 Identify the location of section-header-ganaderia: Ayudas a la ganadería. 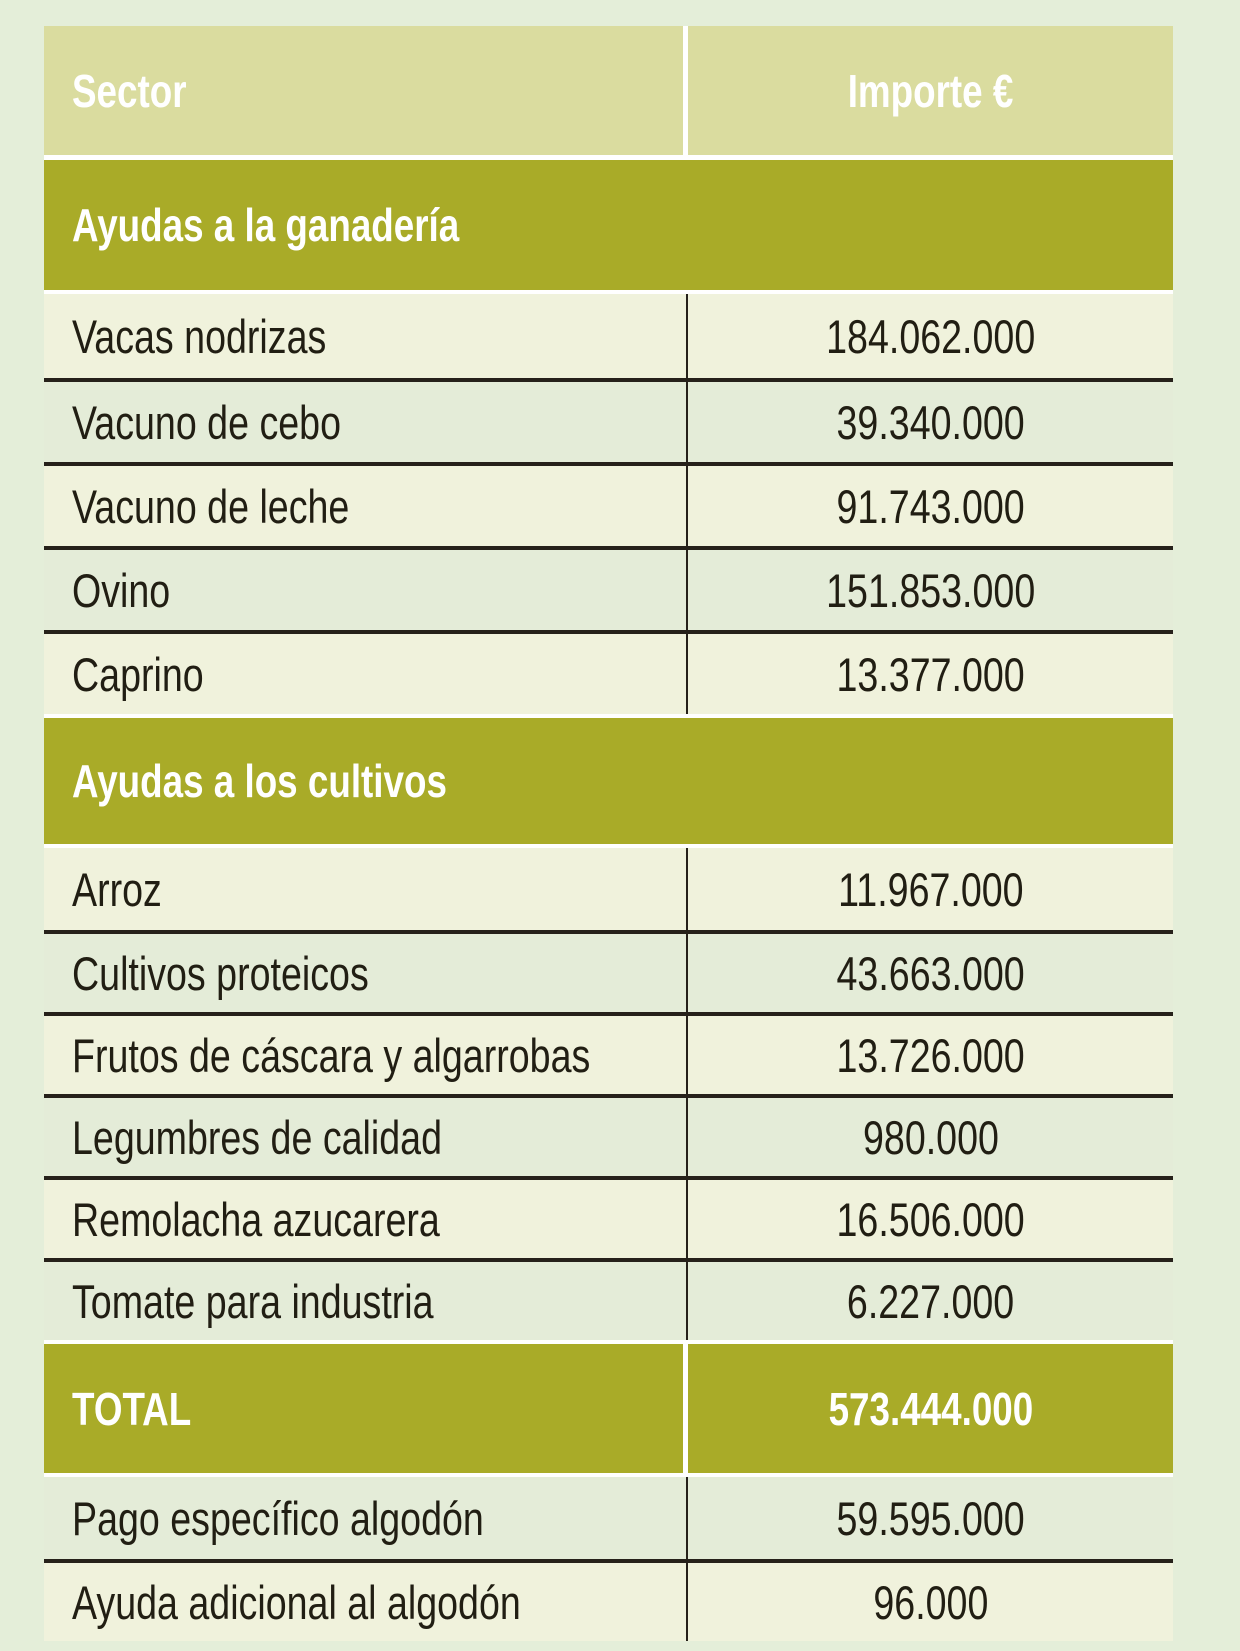
(608, 225).